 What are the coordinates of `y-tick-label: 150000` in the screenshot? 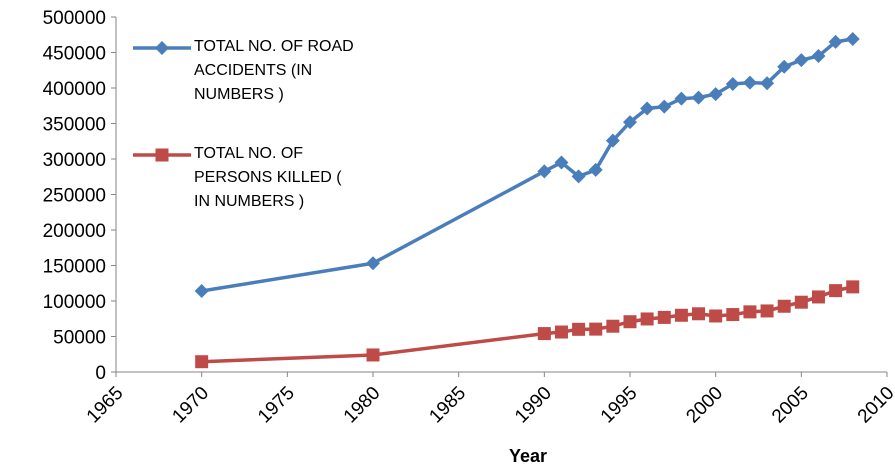 It's located at (74, 267).